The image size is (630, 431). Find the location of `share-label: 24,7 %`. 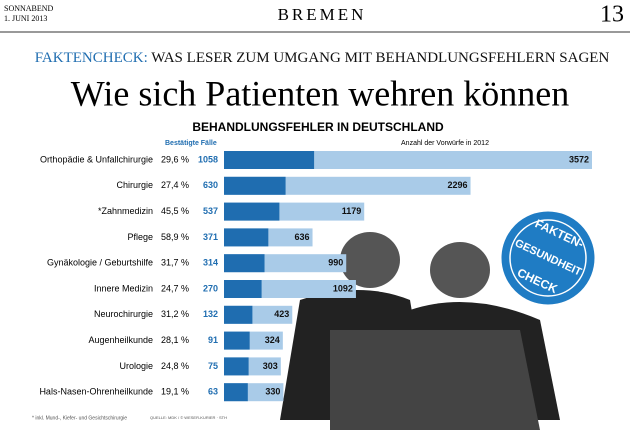

share-label: 24,7 % is located at coordinates (175, 288).